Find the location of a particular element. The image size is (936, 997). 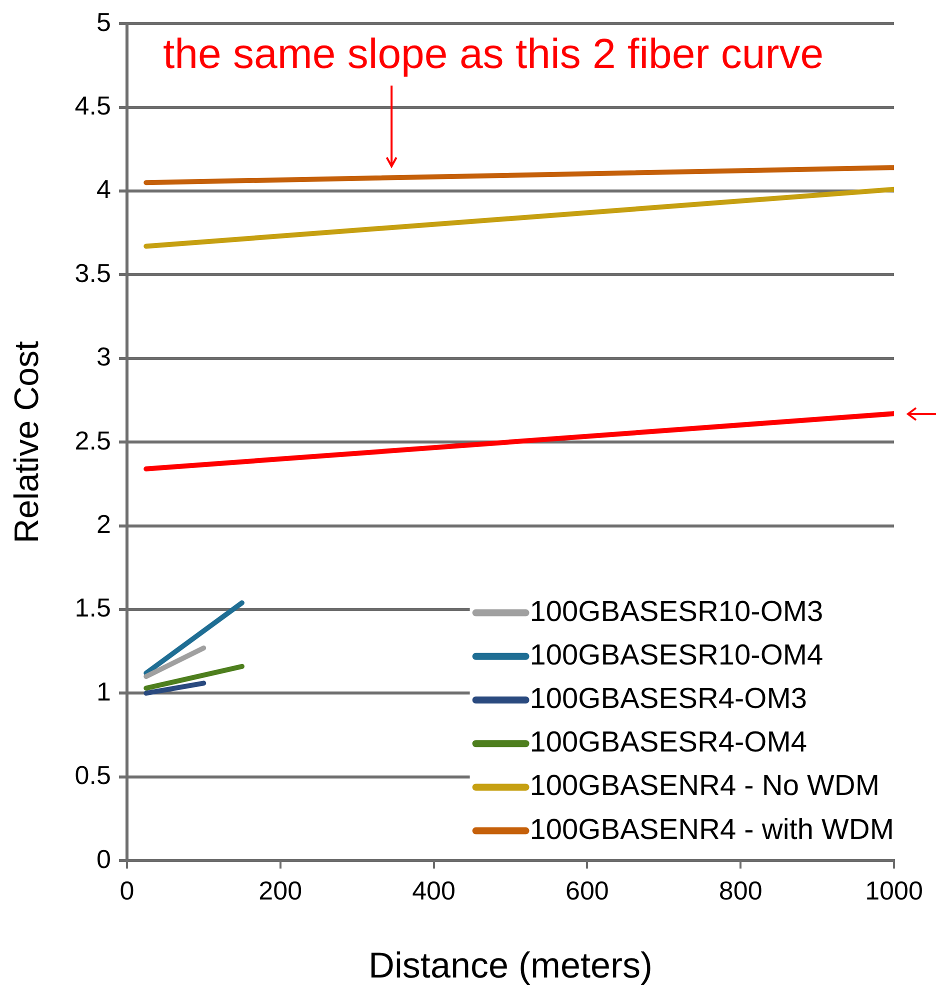

y-tick-label: 4.5 is located at coordinates (92, 105).